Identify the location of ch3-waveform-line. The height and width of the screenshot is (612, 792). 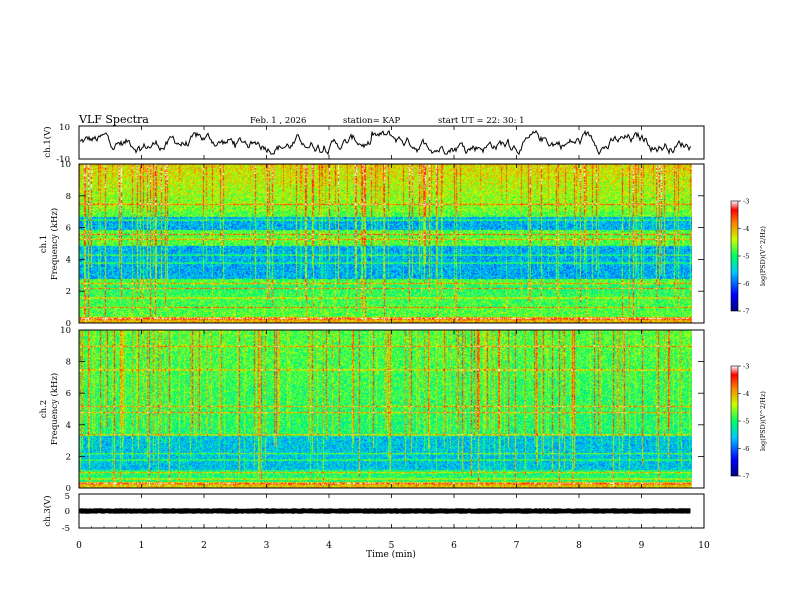
(385, 511).